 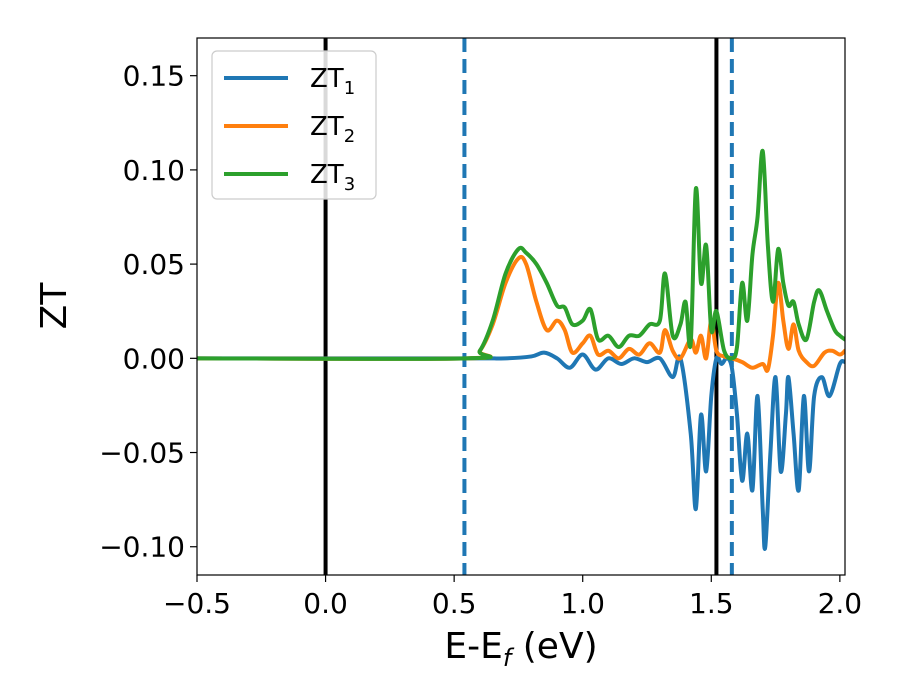 I want to click on y-tick-label: 0.15, so click(x=154, y=76).